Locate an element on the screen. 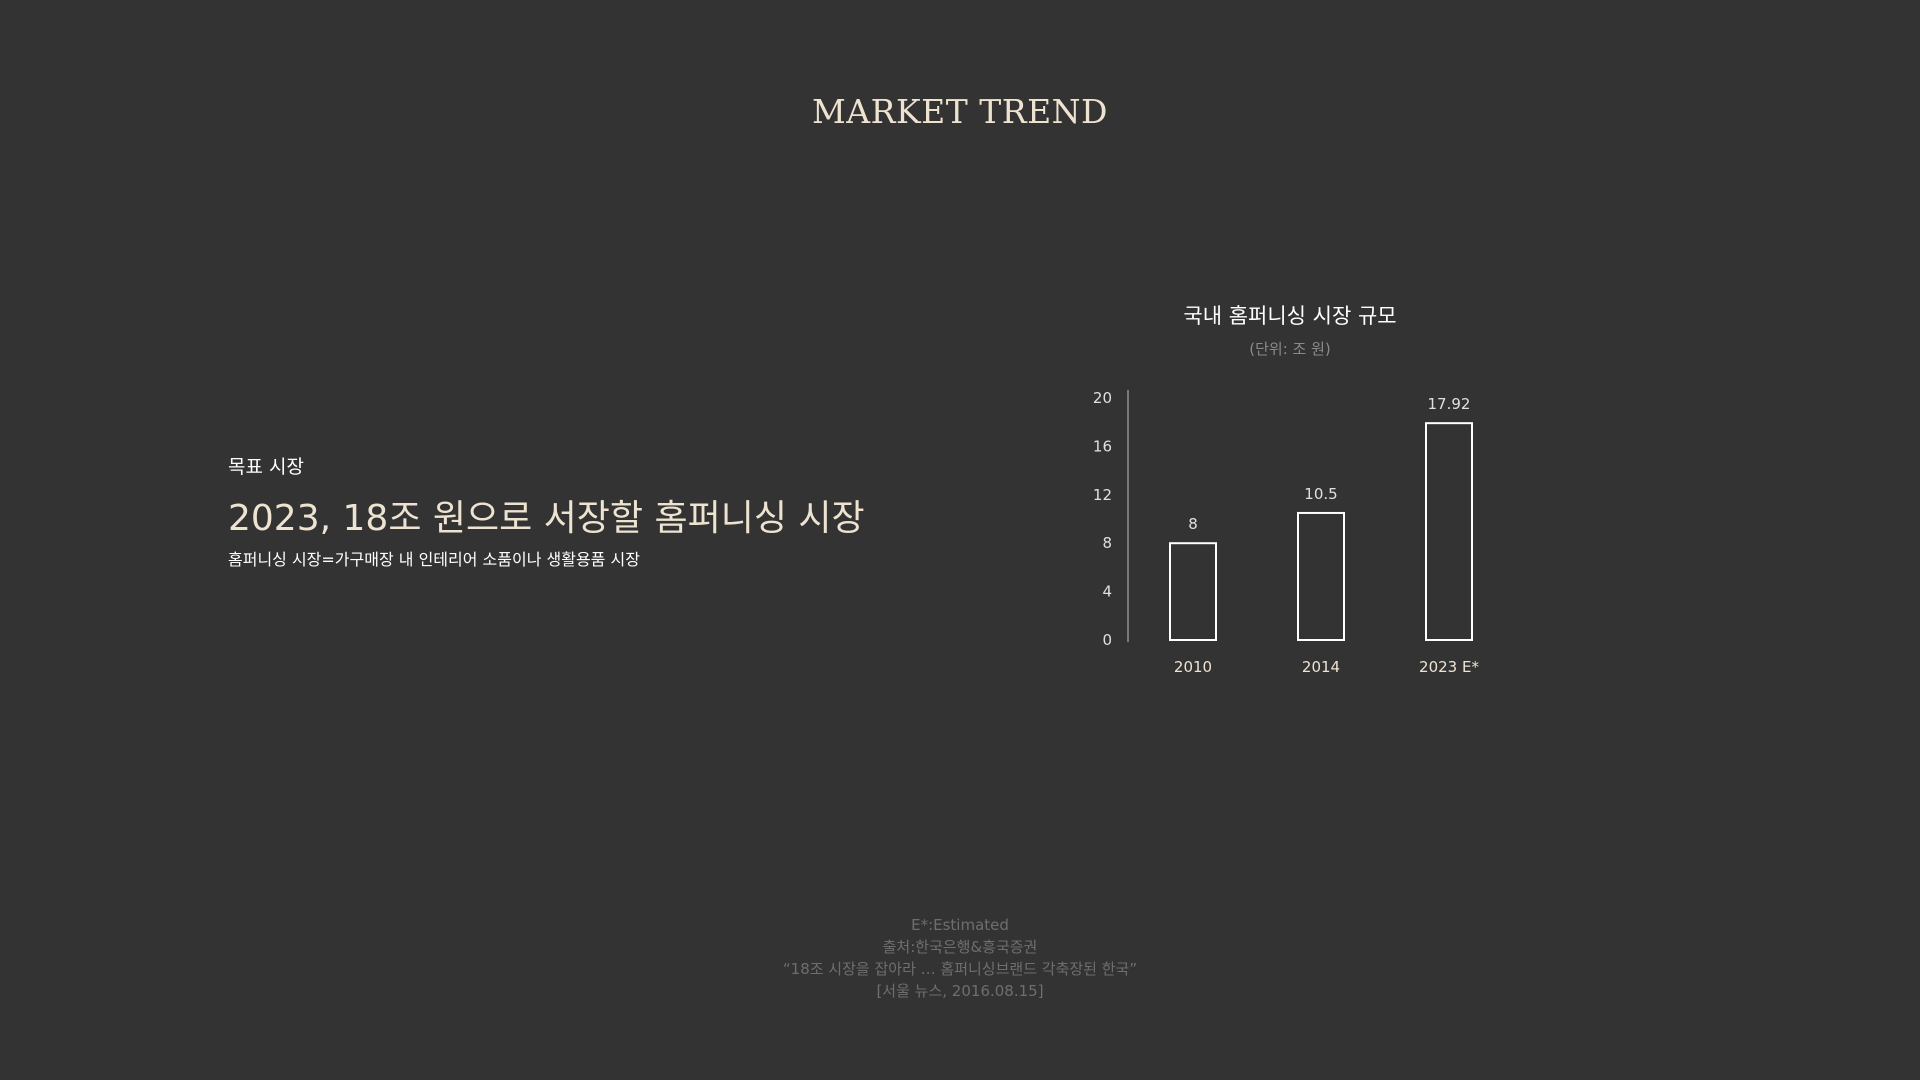 This screenshot has height=1080, width=1920. chart-title: 국내 홈퍼니싱 시장 규모 is located at coordinates (1290, 316).